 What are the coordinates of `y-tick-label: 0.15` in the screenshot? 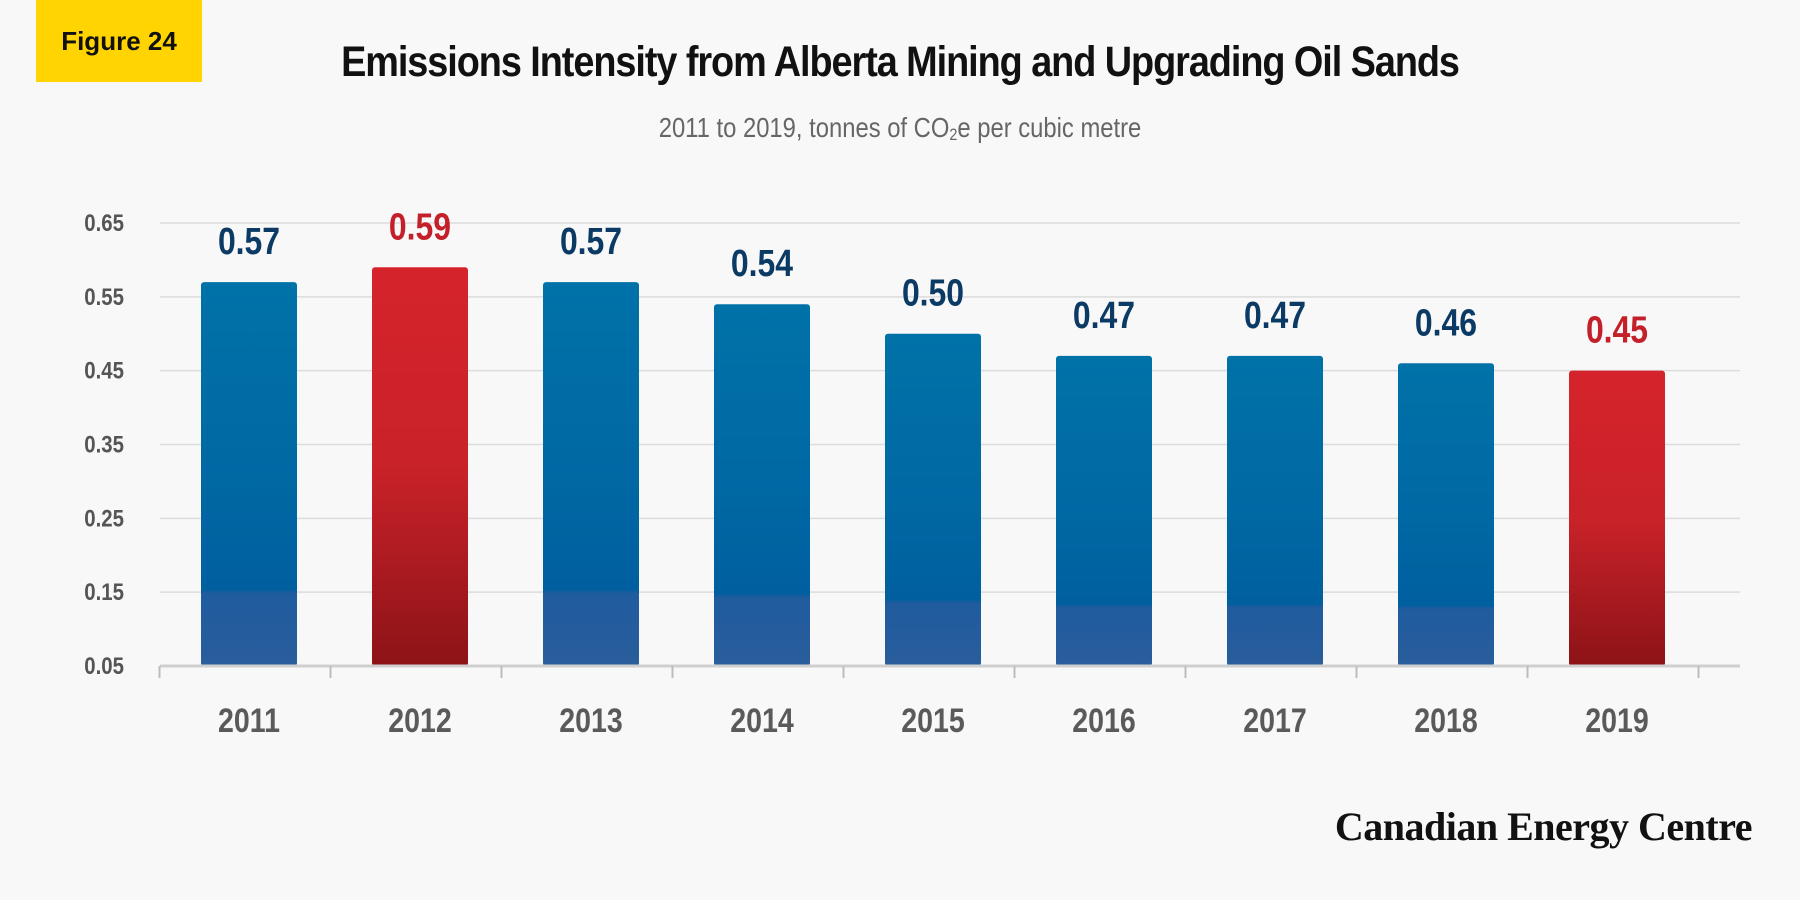 It's located at (104, 592).